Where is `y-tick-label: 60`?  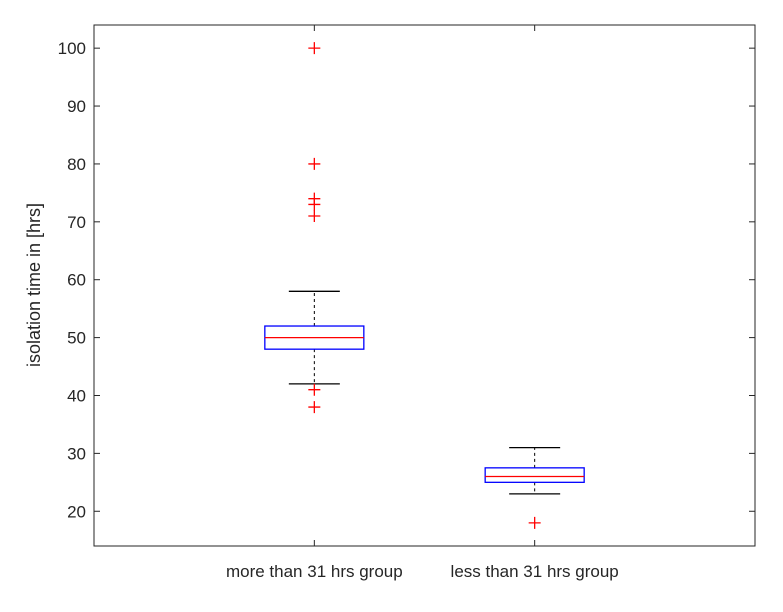 y-tick-label: 60 is located at coordinates (76, 280).